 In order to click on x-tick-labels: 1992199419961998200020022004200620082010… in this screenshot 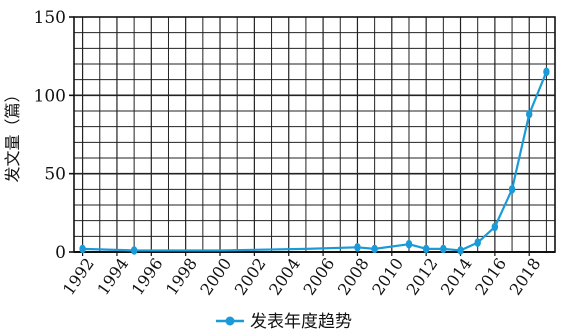, I will do `click(302, 275)`.